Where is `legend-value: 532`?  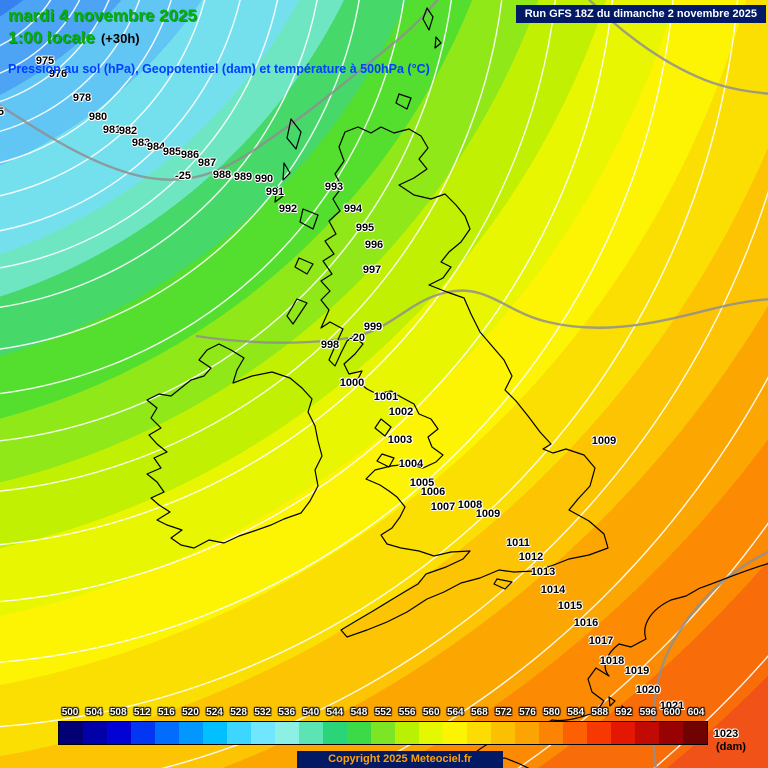
legend-value: 532 is located at coordinates (262, 712).